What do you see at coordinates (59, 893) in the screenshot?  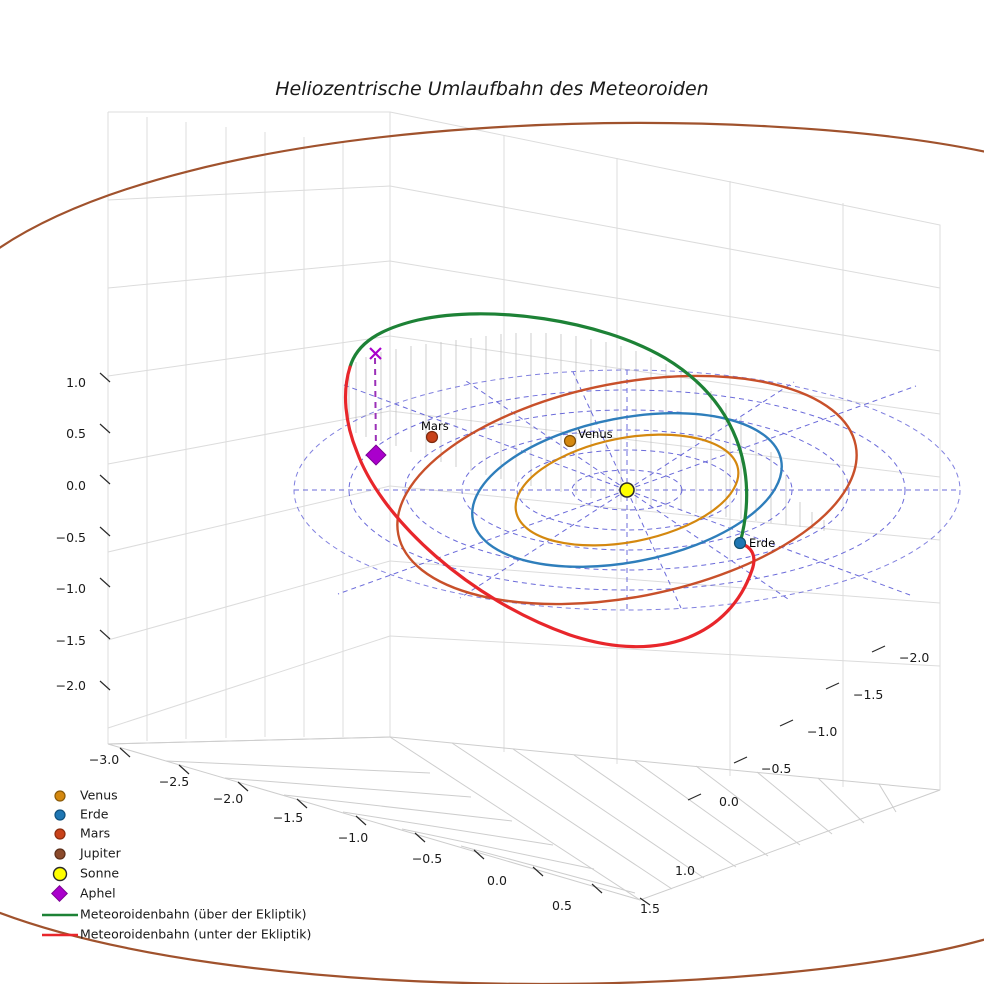 I see `legend-marker-diamond-icon` at bounding box center [59, 893].